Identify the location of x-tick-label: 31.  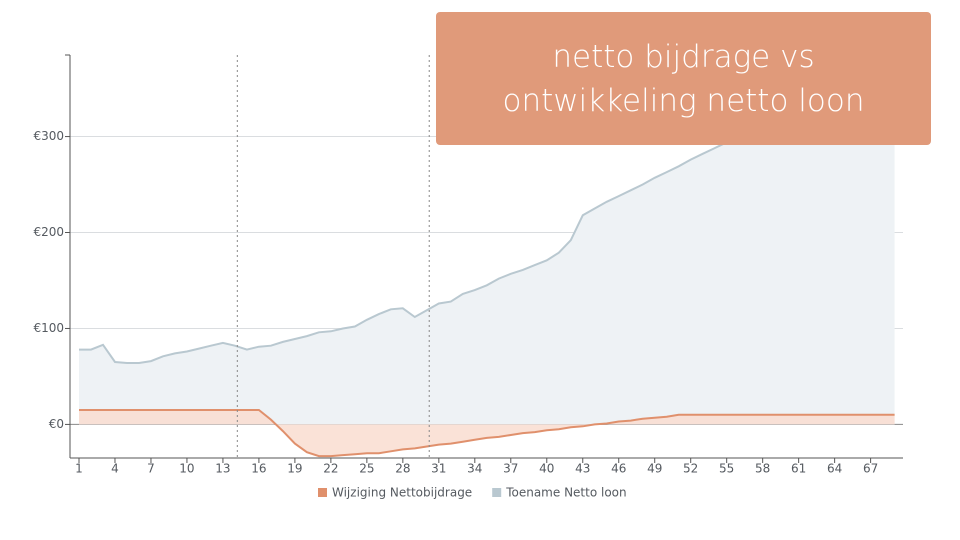
(438, 469).